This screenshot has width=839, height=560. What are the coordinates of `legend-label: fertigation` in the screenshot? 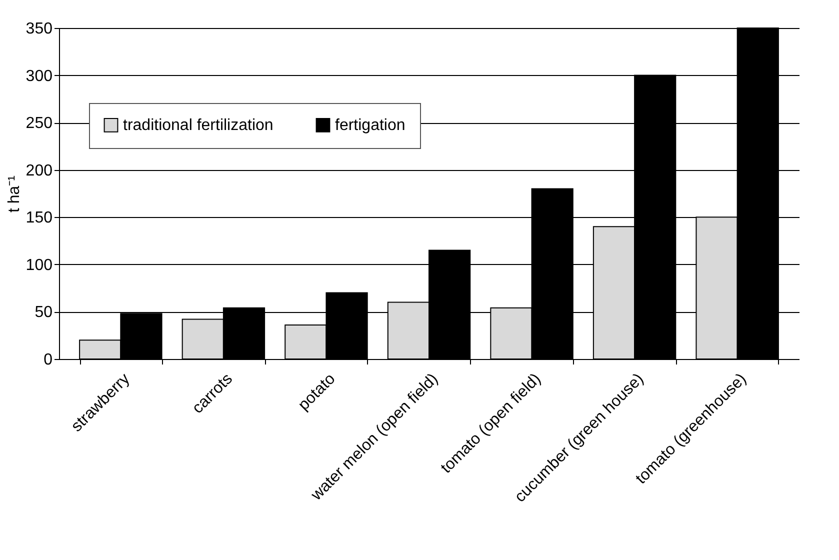 It's located at (370, 125).